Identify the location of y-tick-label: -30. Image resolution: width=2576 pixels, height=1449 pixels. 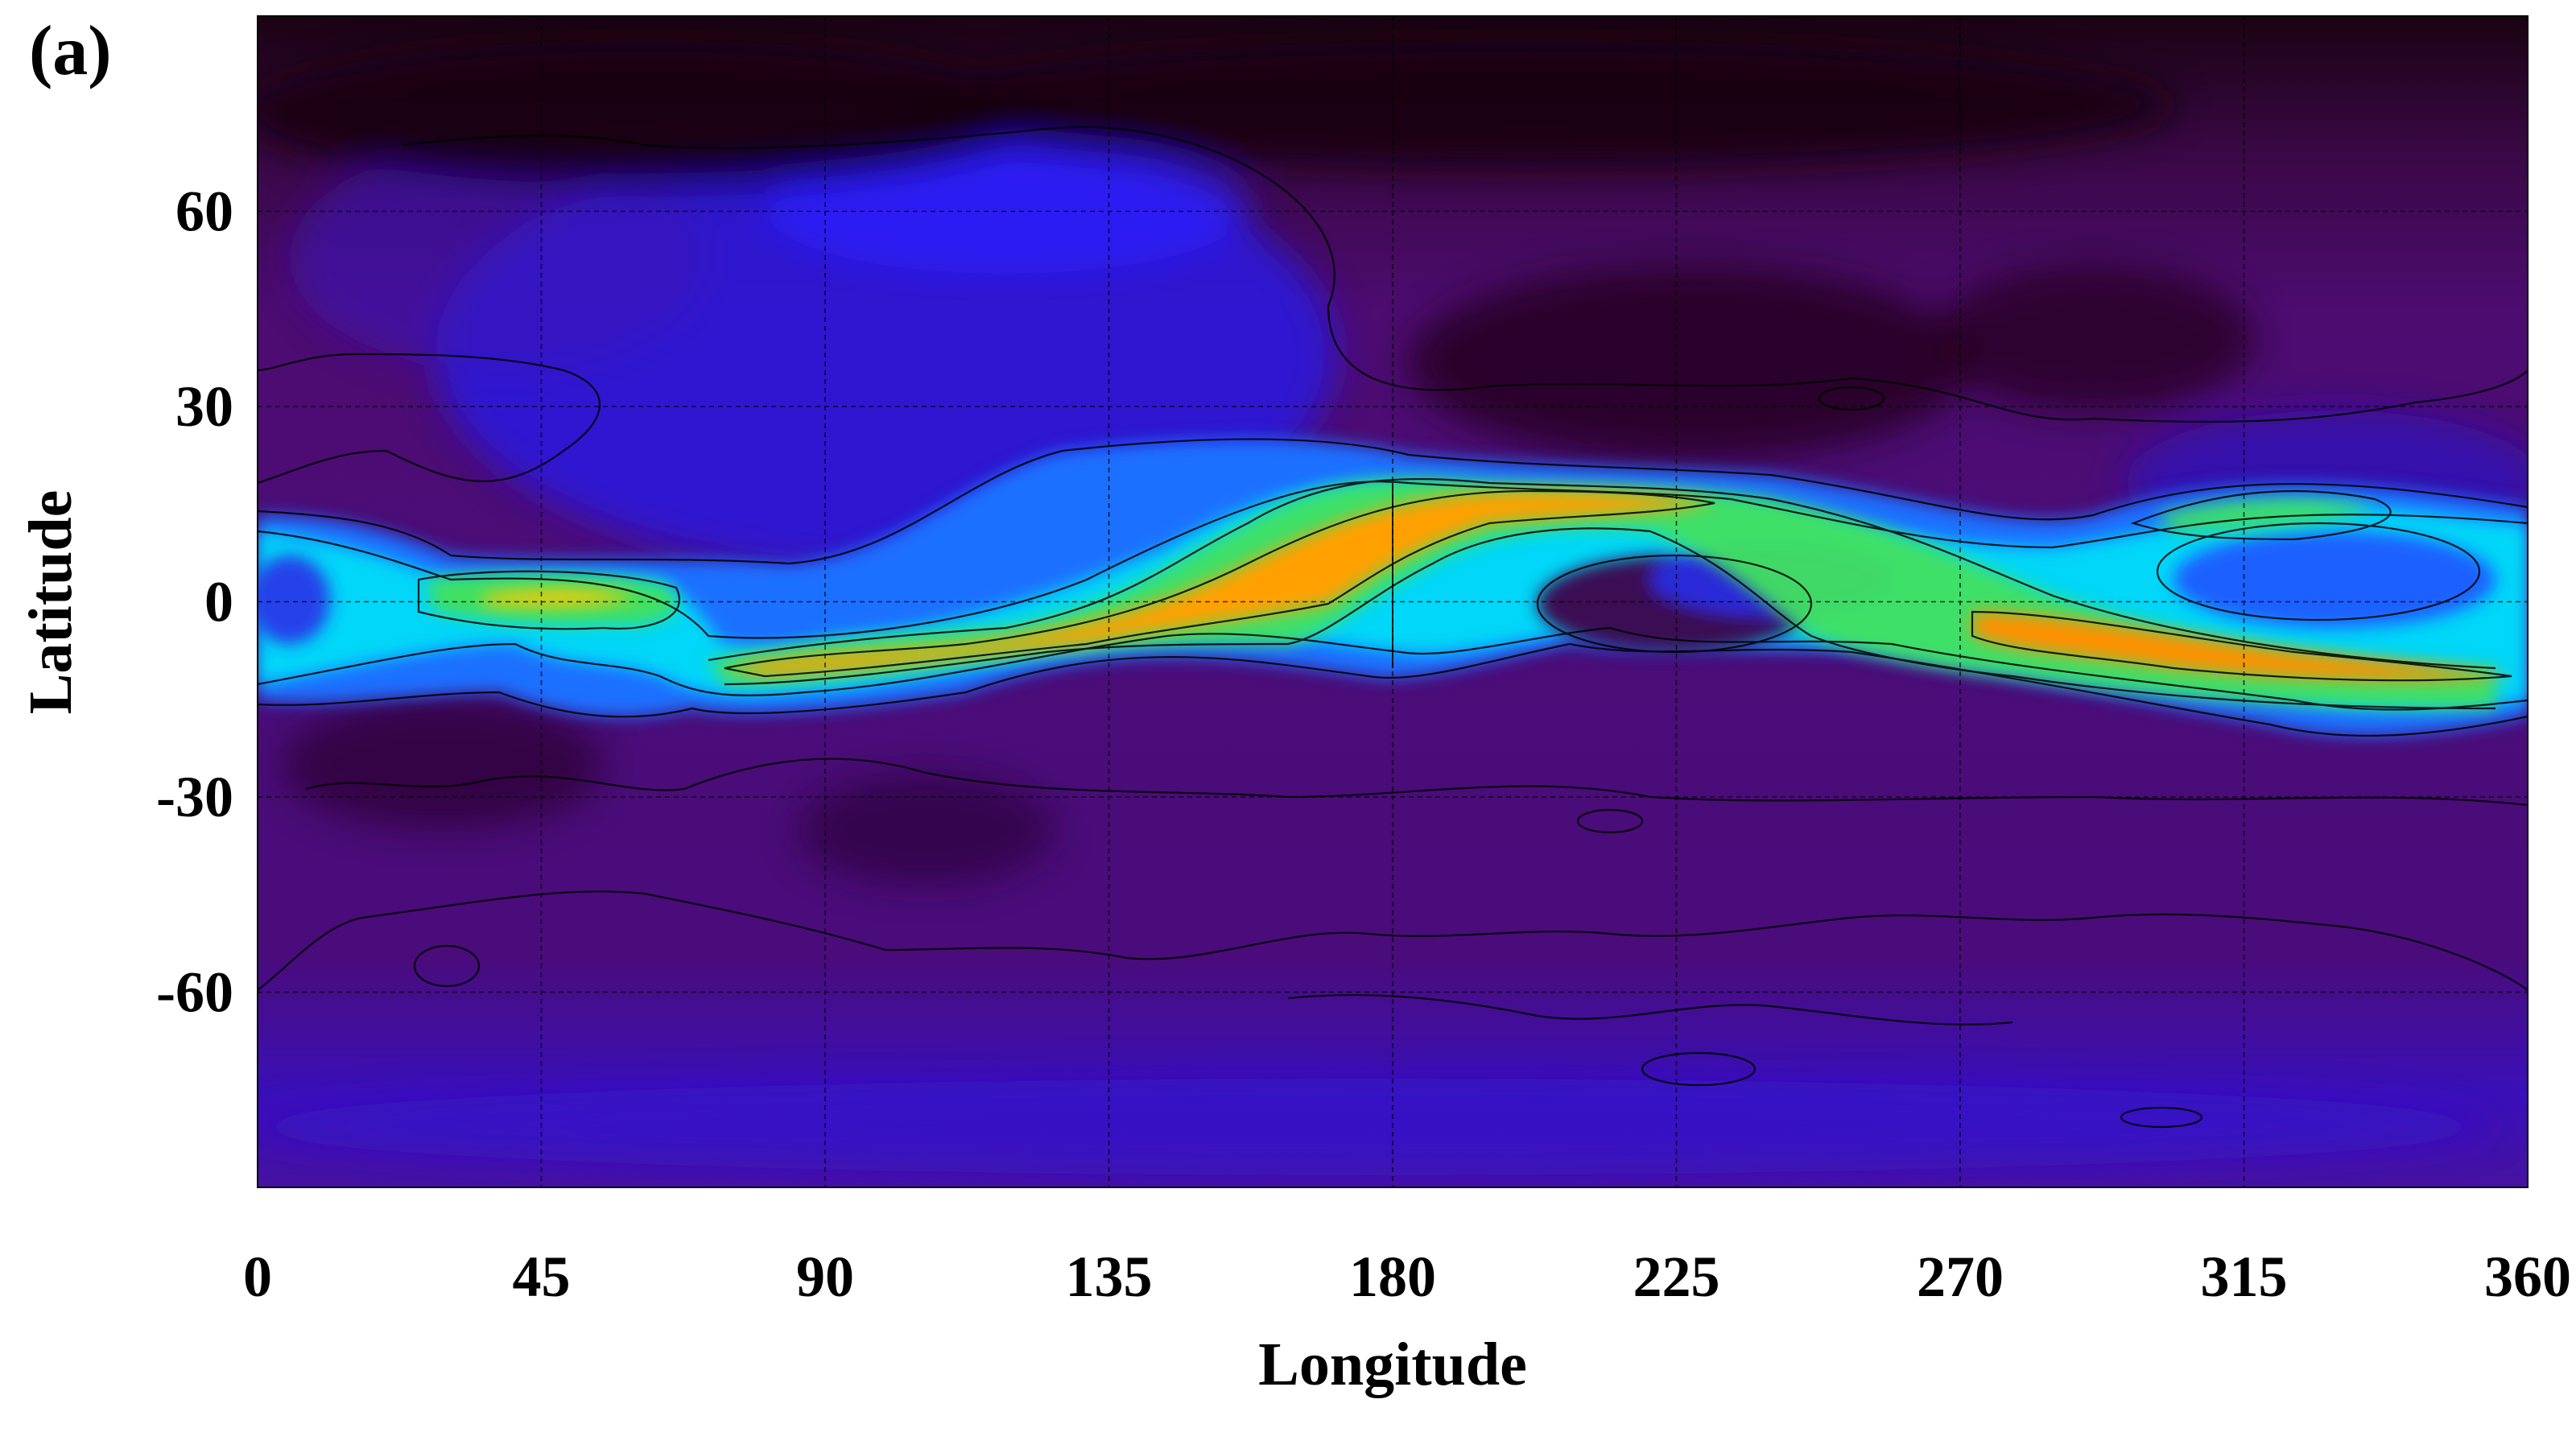
(194, 797).